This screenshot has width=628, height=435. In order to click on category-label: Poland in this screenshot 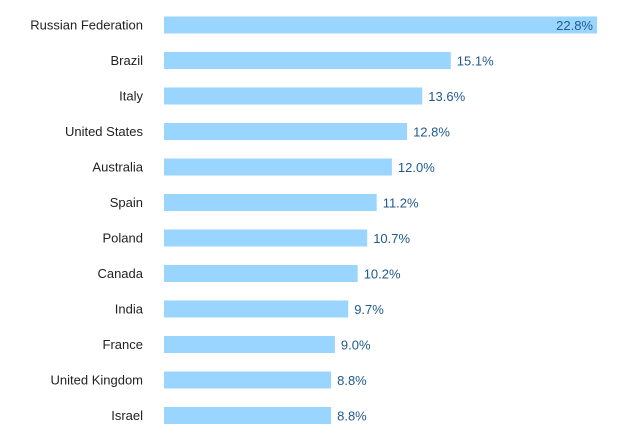, I will do `click(123, 238)`.